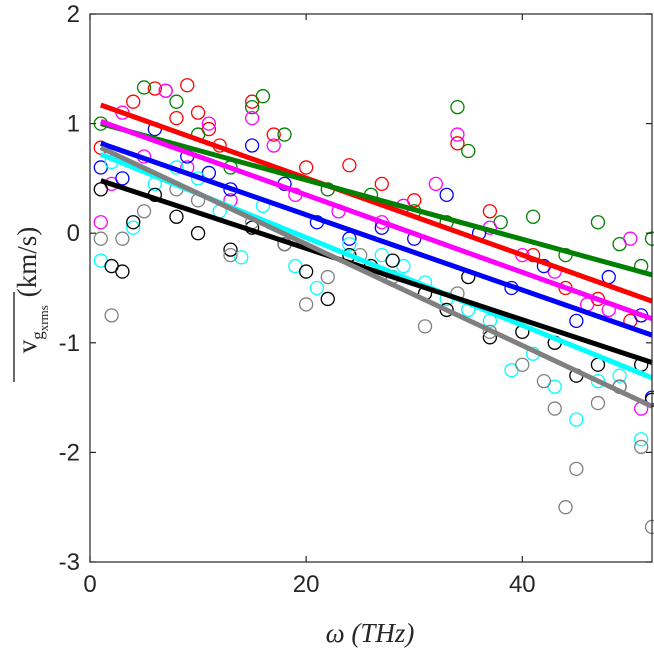 The width and height of the screenshot is (654, 654). Describe the element at coordinates (43, 327) in the screenshot. I see `y-label-subsub: x` at that location.